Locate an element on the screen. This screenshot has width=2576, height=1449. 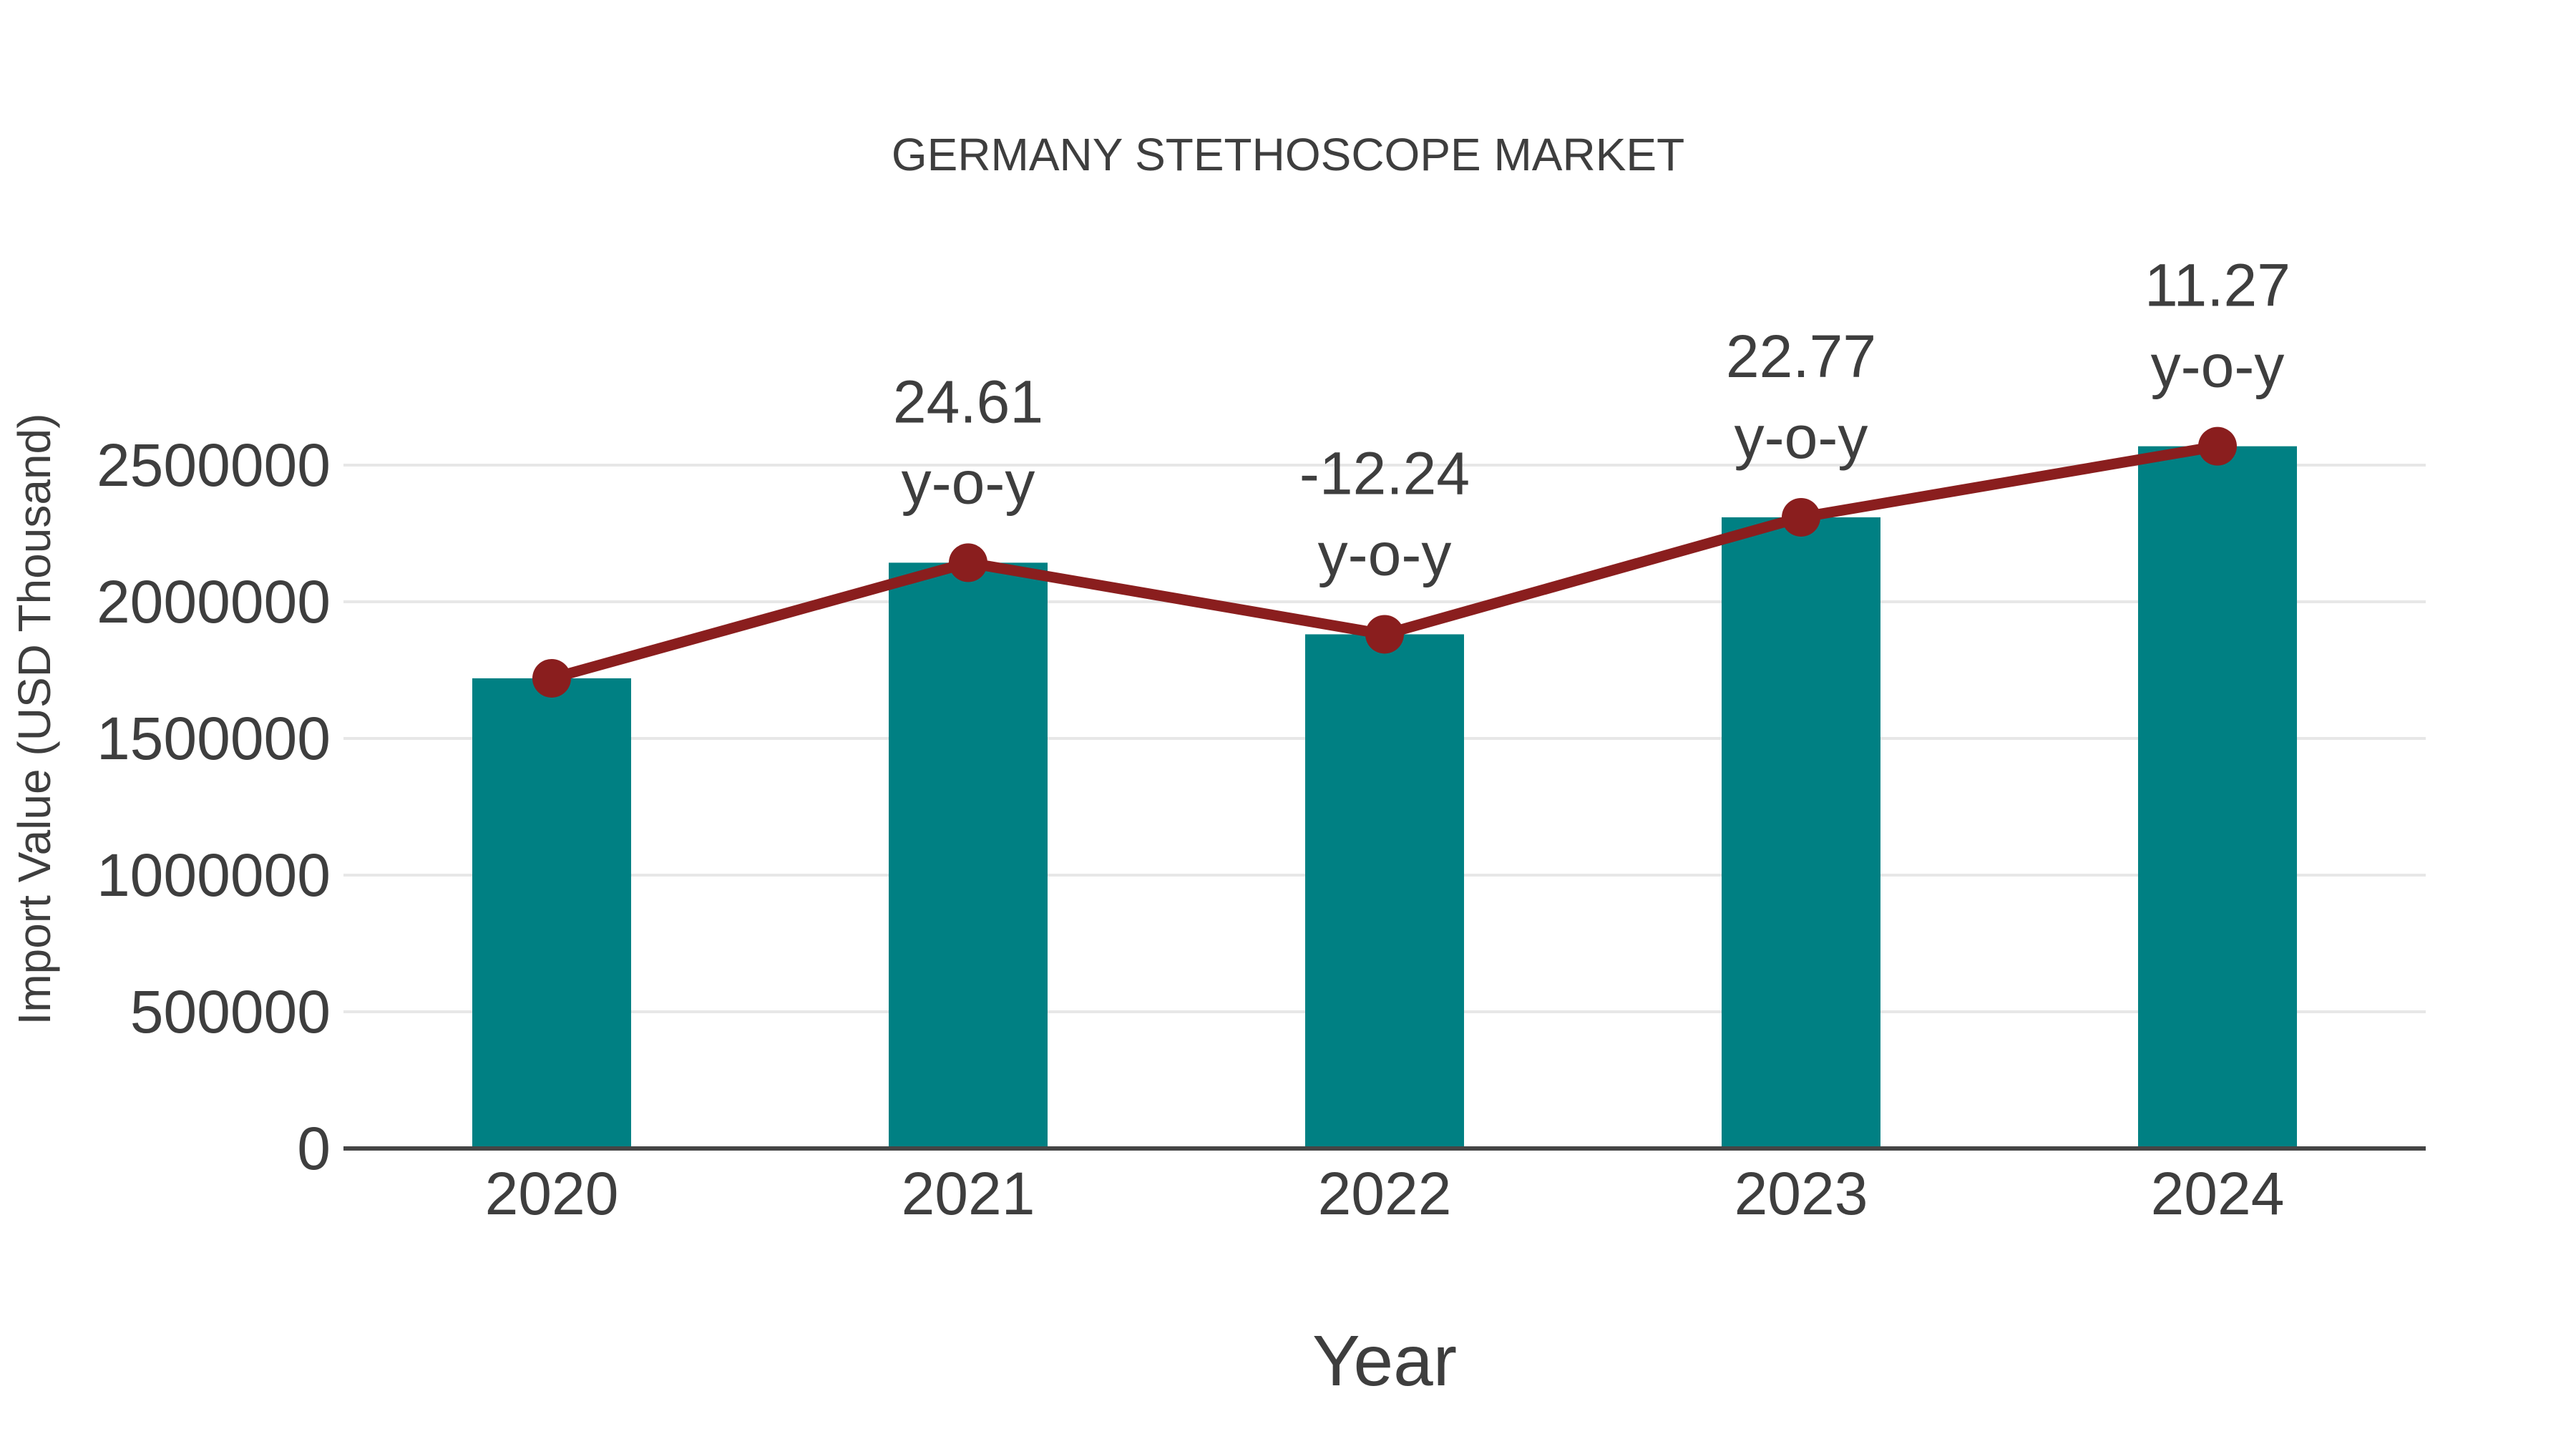
x-tick-label: 2022 is located at coordinates (1385, 1193).